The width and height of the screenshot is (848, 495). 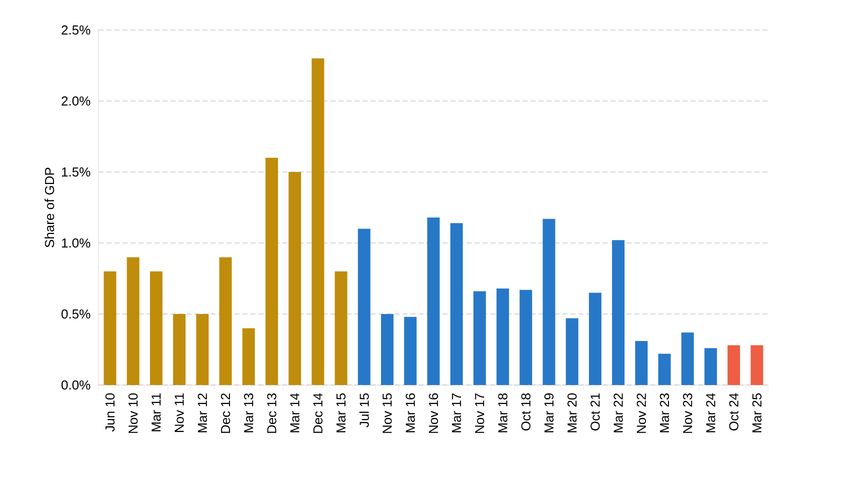 What do you see at coordinates (249, 412) in the screenshot?
I see `x-tick-label: Mar 13` at bounding box center [249, 412].